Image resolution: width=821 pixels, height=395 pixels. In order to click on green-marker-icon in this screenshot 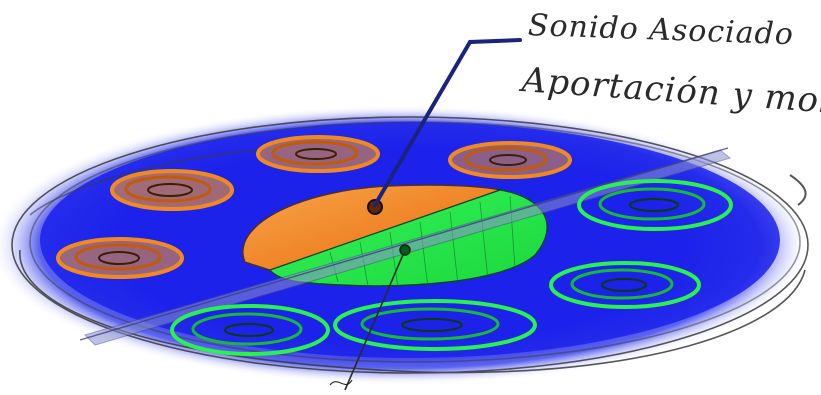, I will do `click(405, 250)`.